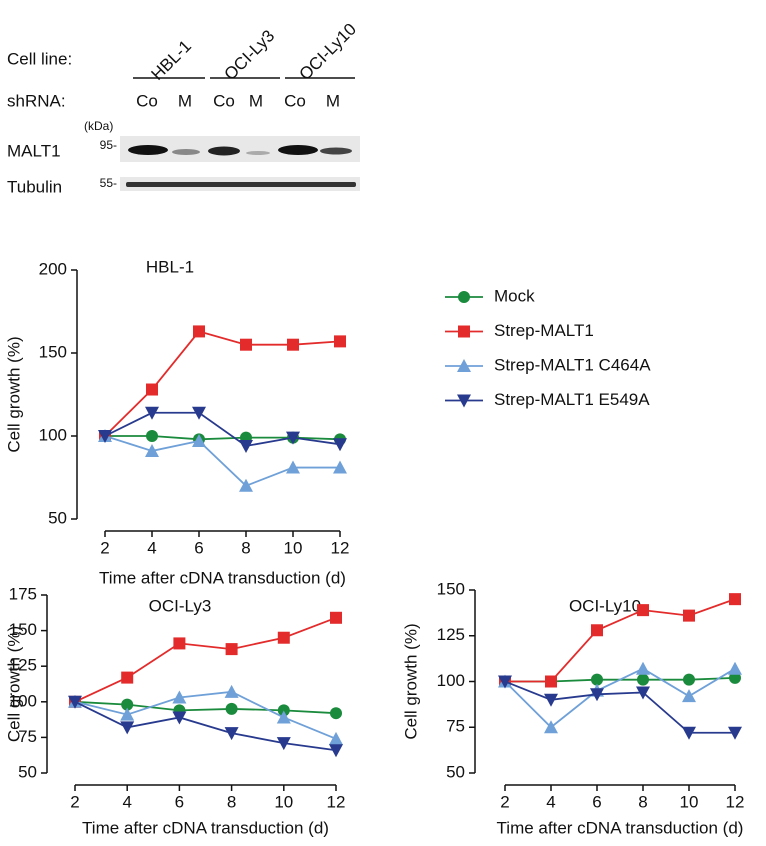 The width and height of the screenshot is (766, 846). Describe the element at coordinates (250, 55) in the screenshot. I see `cell-line: OCI-Ly3` at that location.